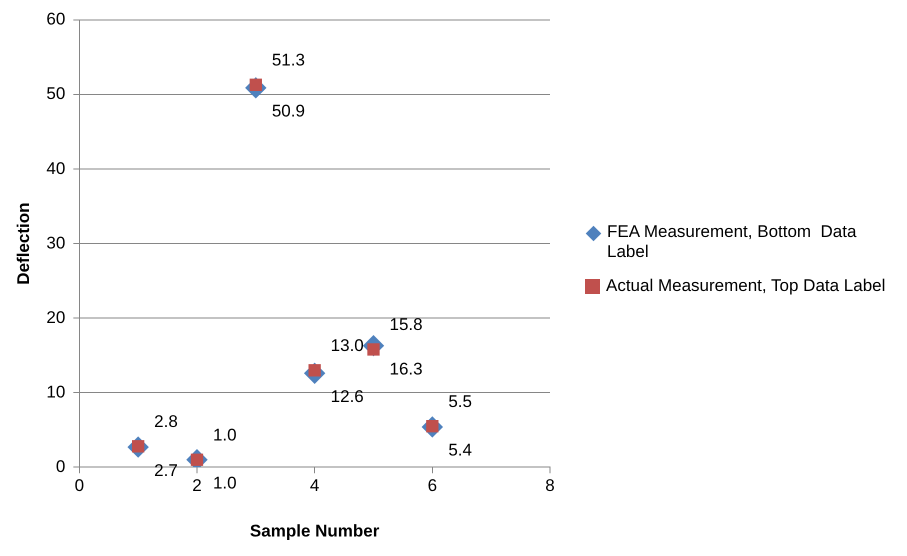  I want to click on data-label: 50.9, so click(288, 111).